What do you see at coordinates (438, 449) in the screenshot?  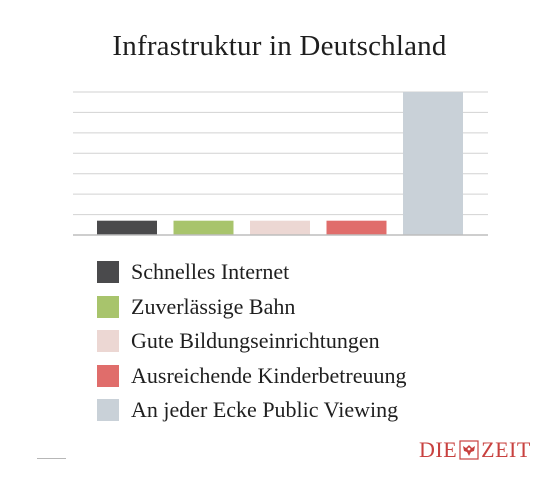 I see `logo-text-die: DIE` at bounding box center [438, 449].